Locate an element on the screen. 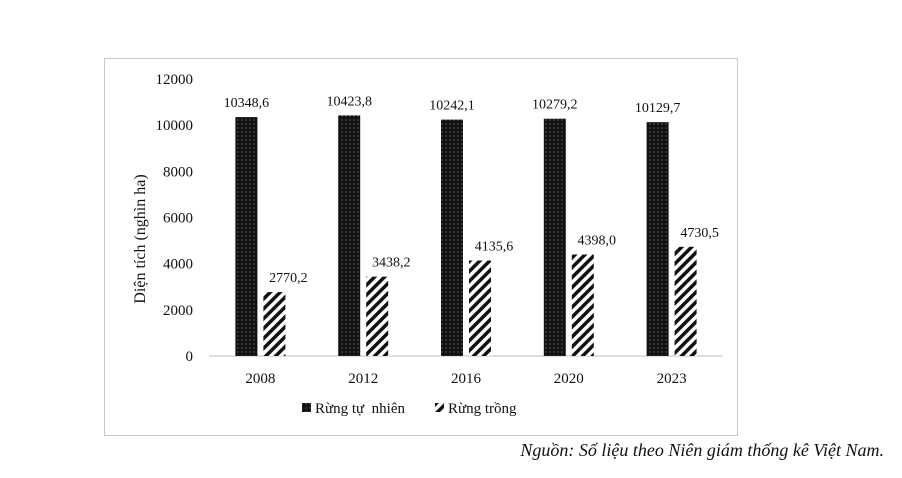  x-tick-label: 2008 is located at coordinates (260, 379).